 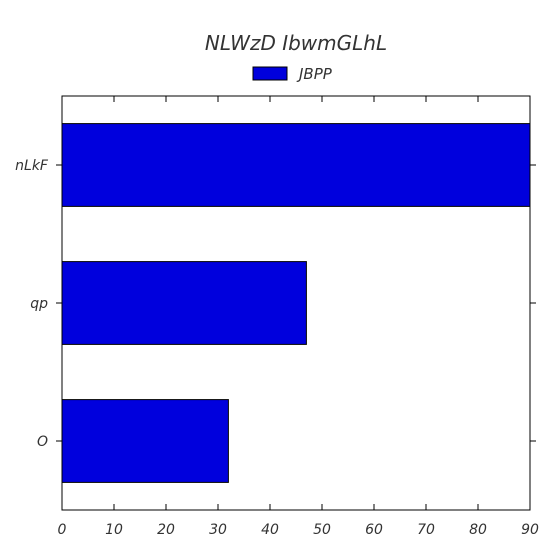 I want to click on legend-label: JBPP, so click(x=314, y=74).